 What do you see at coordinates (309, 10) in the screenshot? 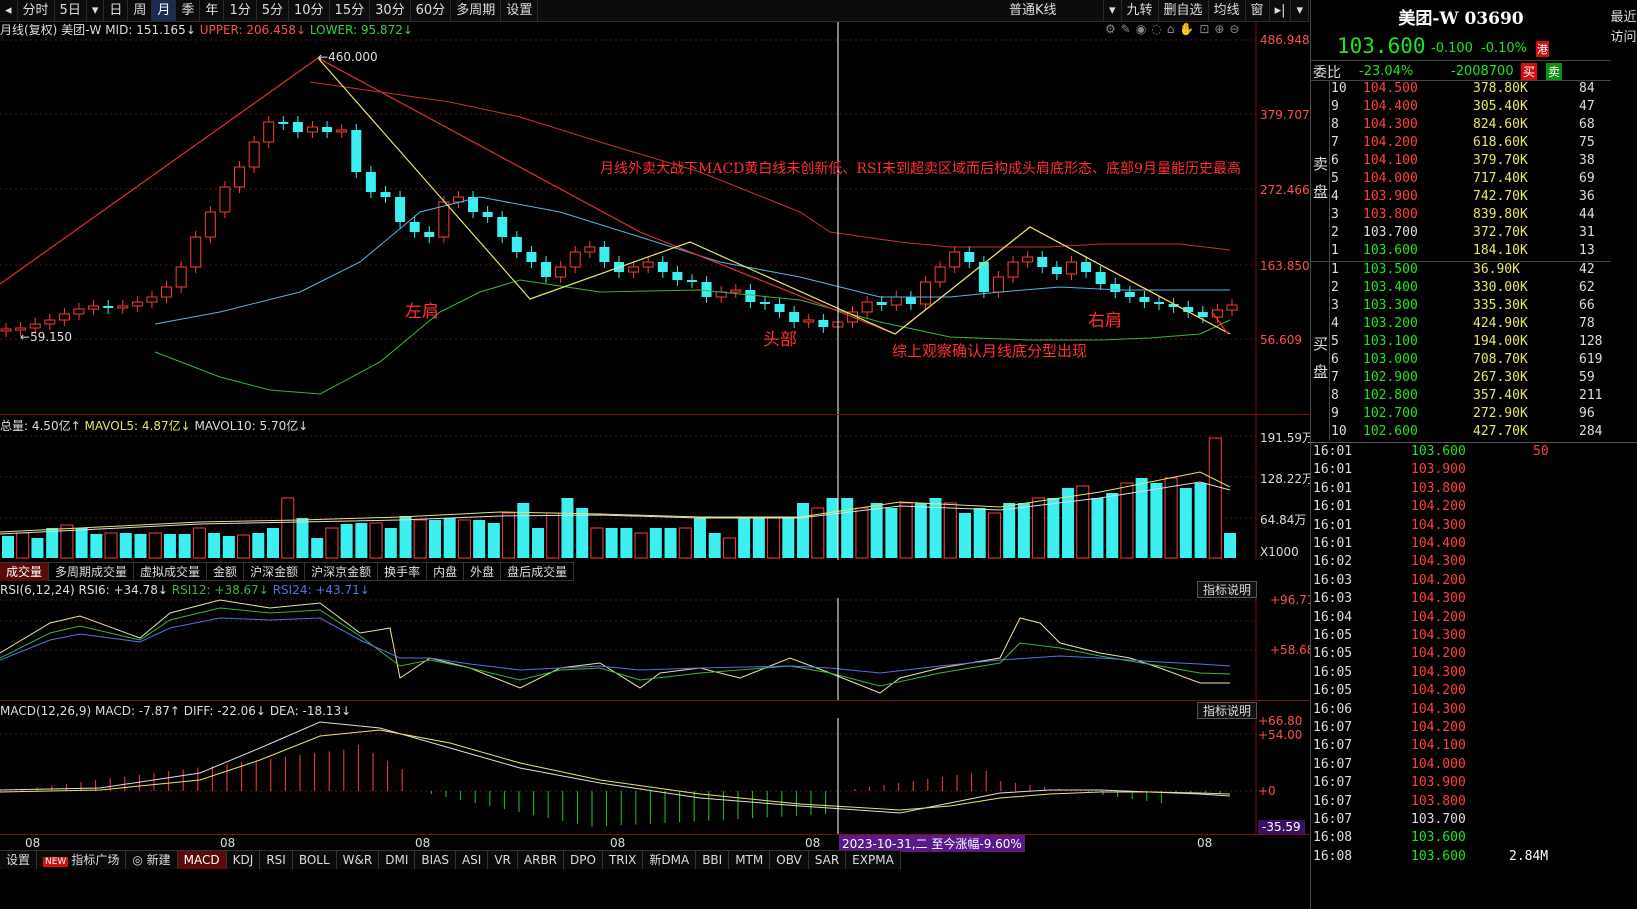
I see `period-tab: 10分` at bounding box center [309, 10].